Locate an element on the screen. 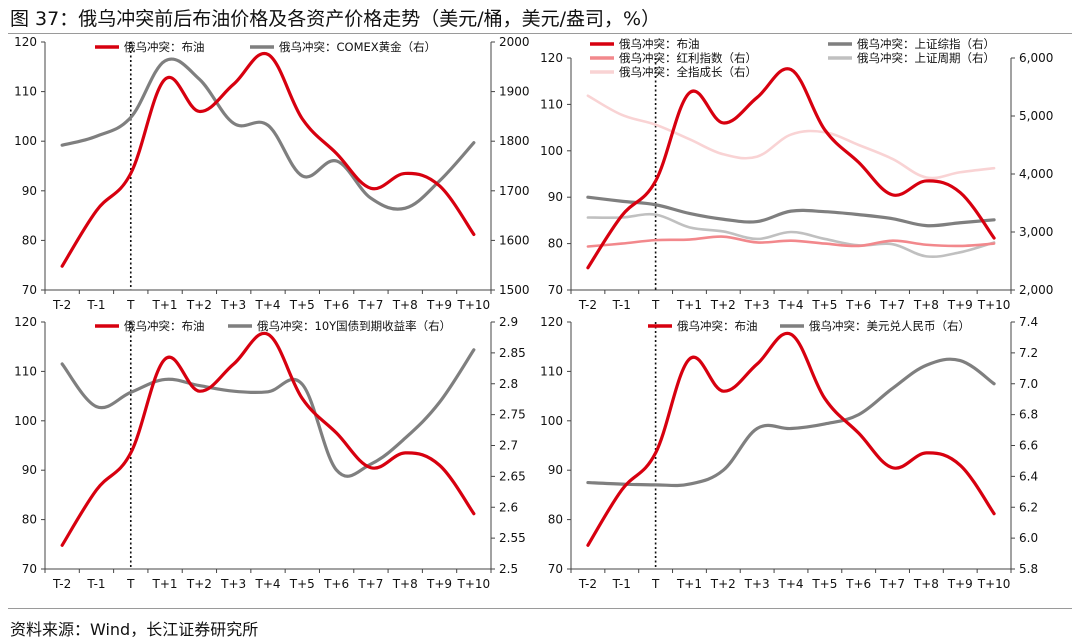 The image size is (1080, 642). right-tick-label: 3,000 is located at coordinates (1036, 232).